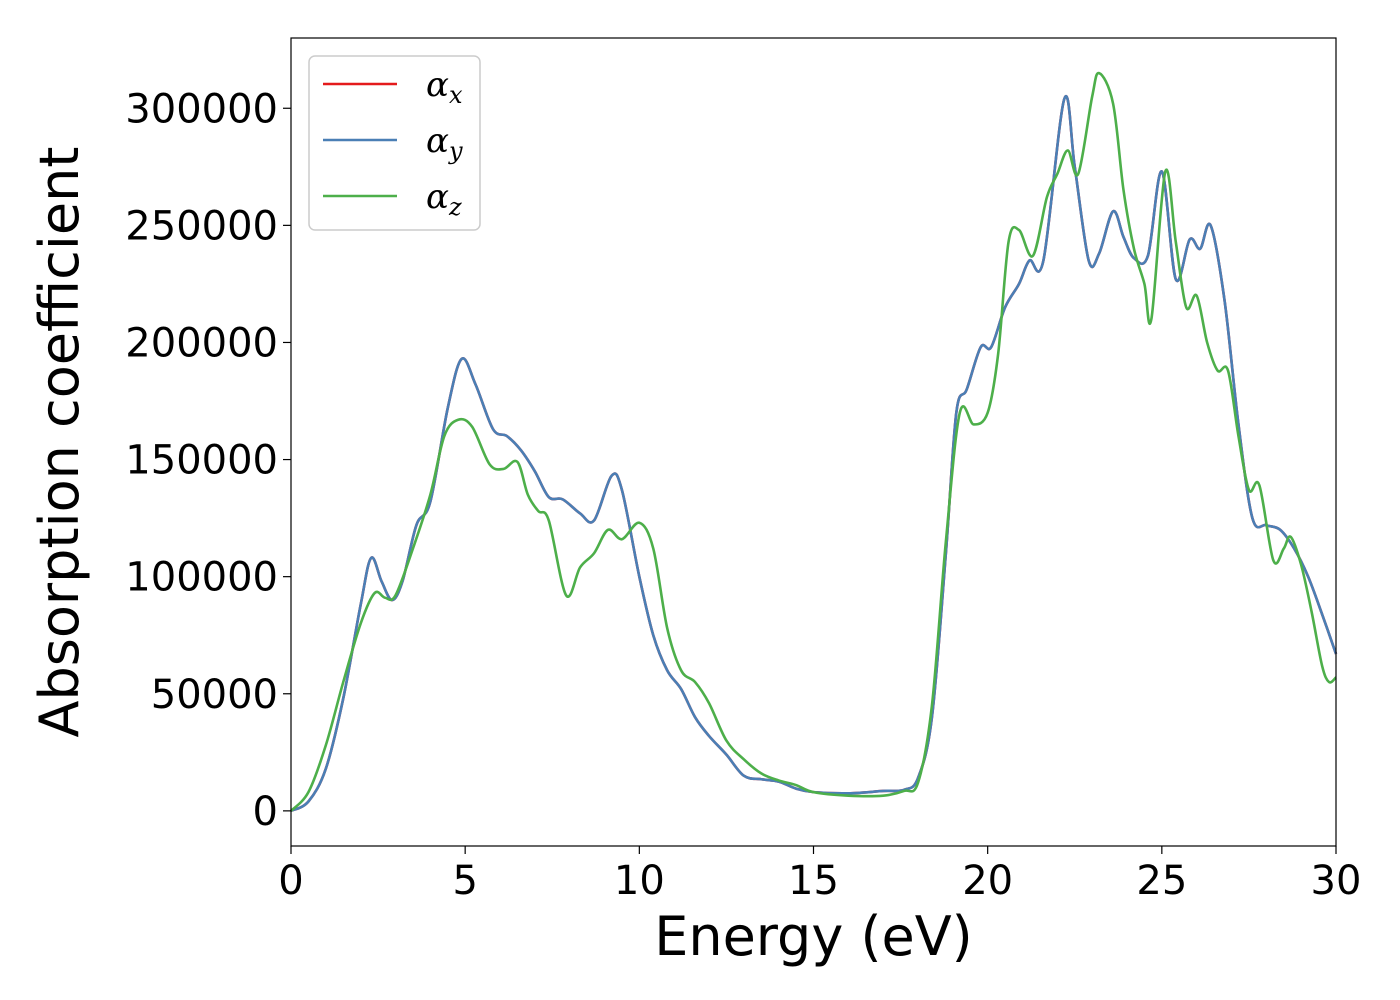 The height and width of the screenshot is (1000, 1400). I want to click on y-tick-label: 150000, so click(201, 461).